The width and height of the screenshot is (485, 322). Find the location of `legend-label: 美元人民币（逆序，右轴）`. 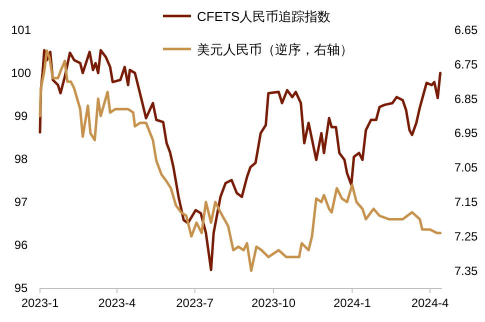

legend-label: 美元人民币（逆序，右轴） is located at coordinates (275, 49).